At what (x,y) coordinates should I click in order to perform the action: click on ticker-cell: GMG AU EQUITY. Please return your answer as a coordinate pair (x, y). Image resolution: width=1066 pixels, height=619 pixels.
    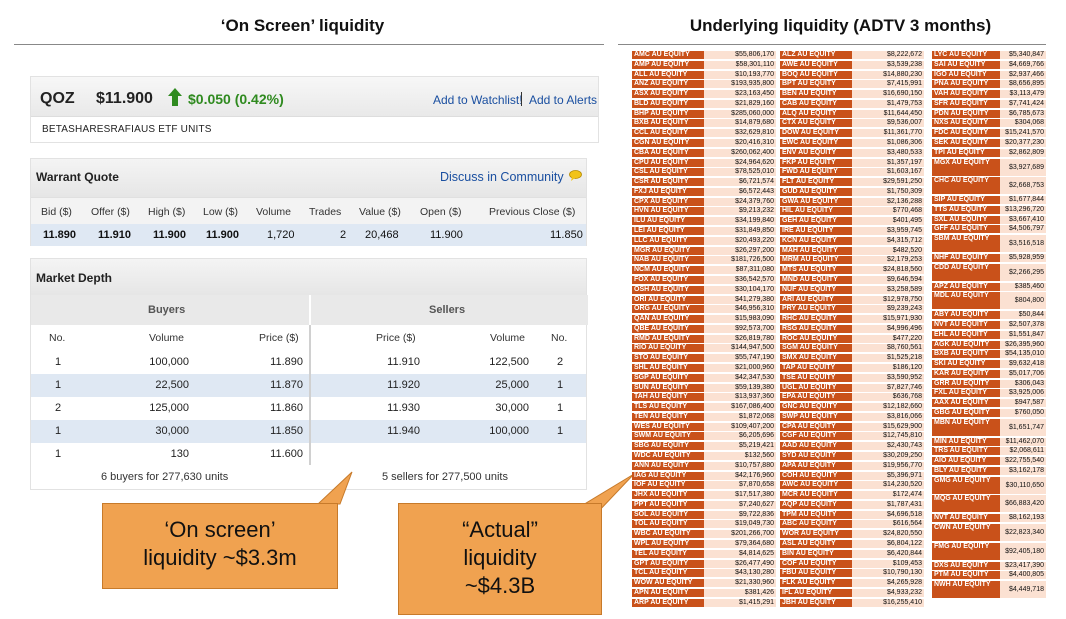
    Looking at the image, I should click on (966, 485).